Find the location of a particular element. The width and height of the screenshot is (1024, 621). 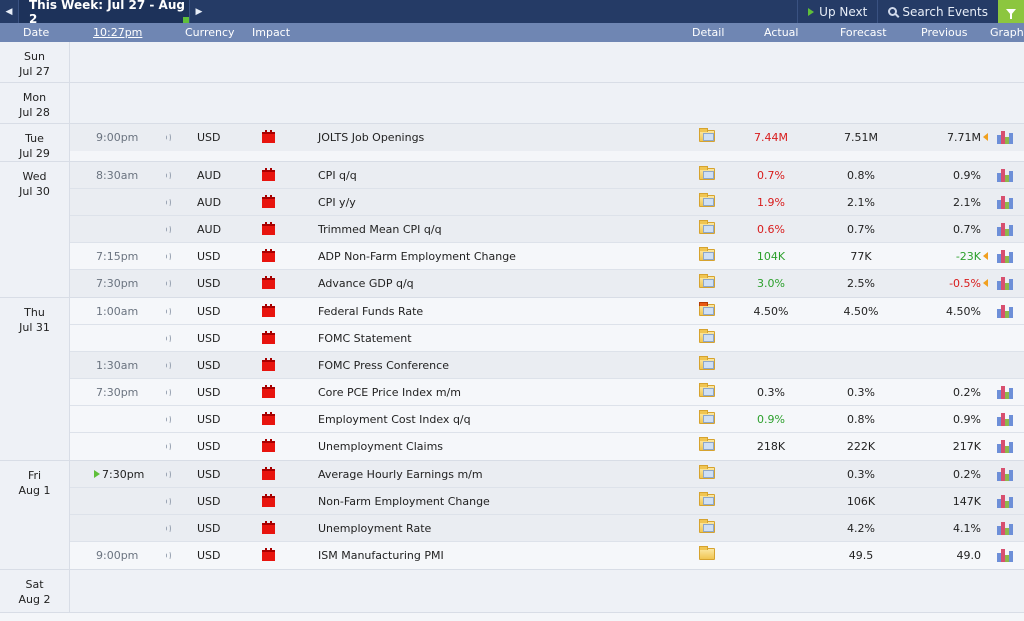

col-currency: Currency is located at coordinates (210, 32).